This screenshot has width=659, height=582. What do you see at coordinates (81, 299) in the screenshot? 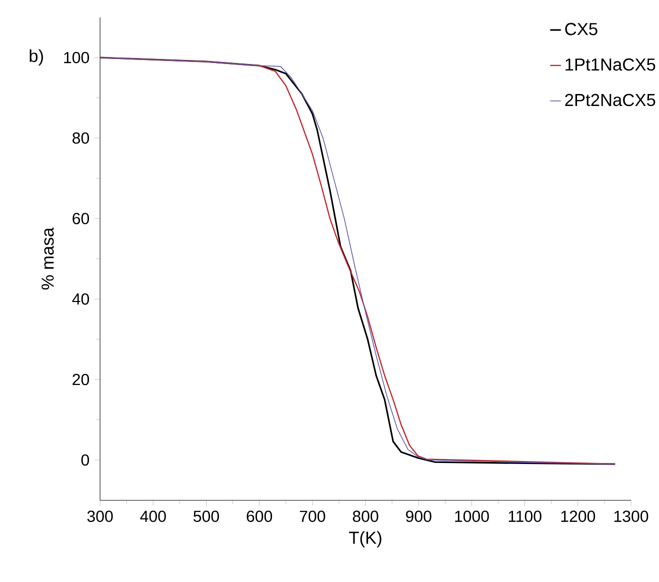
I see `y-tick-label: 40` at bounding box center [81, 299].